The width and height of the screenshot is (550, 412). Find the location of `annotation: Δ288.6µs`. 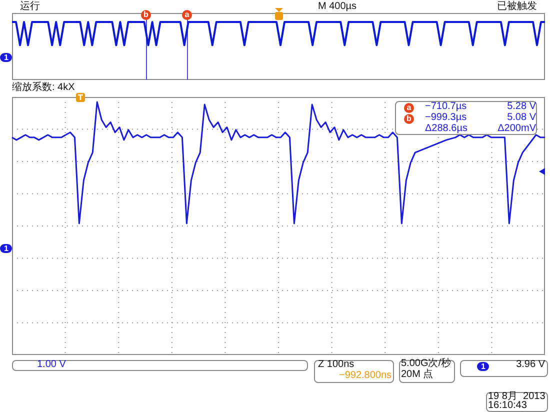

annotation: Δ288.6µs is located at coordinates (446, 128).